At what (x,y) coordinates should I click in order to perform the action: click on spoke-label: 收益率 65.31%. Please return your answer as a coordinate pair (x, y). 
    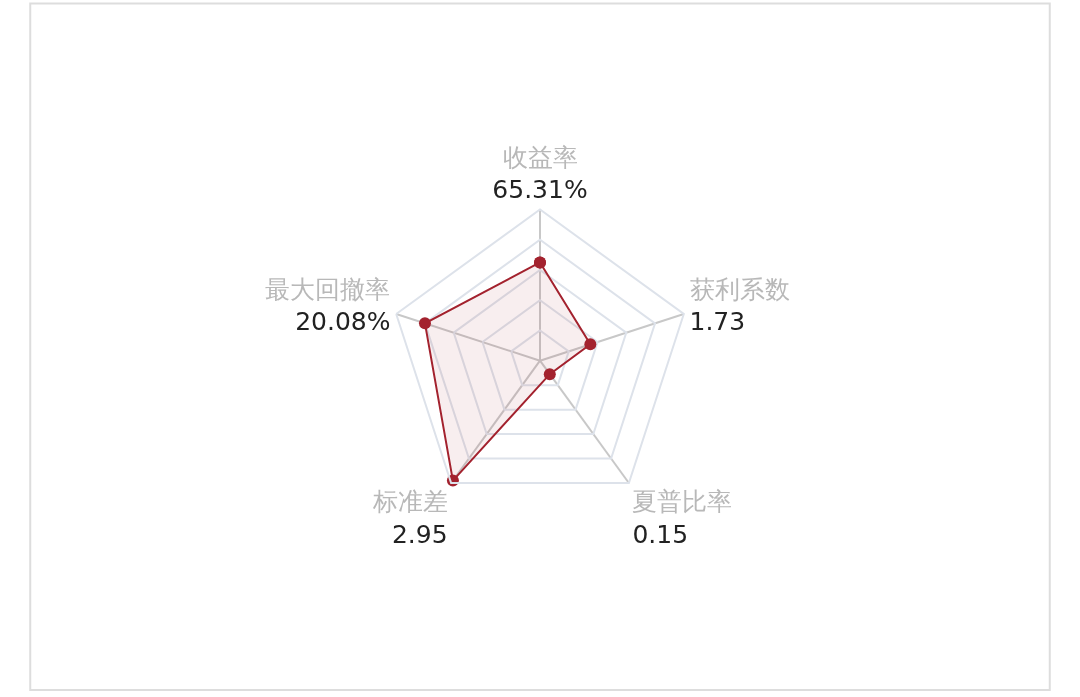
    Looking at the image, I should click on (540, 174).